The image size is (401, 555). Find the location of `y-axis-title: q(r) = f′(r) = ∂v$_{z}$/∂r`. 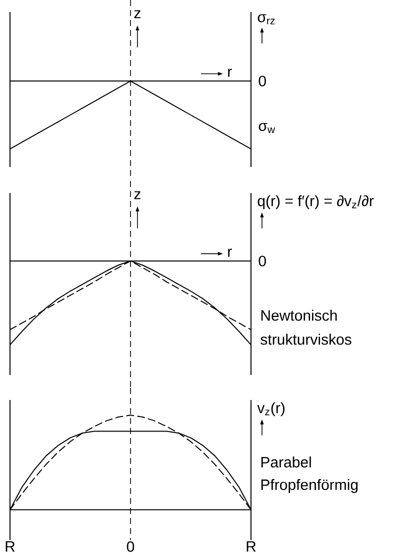

y-axis-title: q(r) = f′(r) = ∂v$_{z}$/∂r is located at coordinates (316, 202).